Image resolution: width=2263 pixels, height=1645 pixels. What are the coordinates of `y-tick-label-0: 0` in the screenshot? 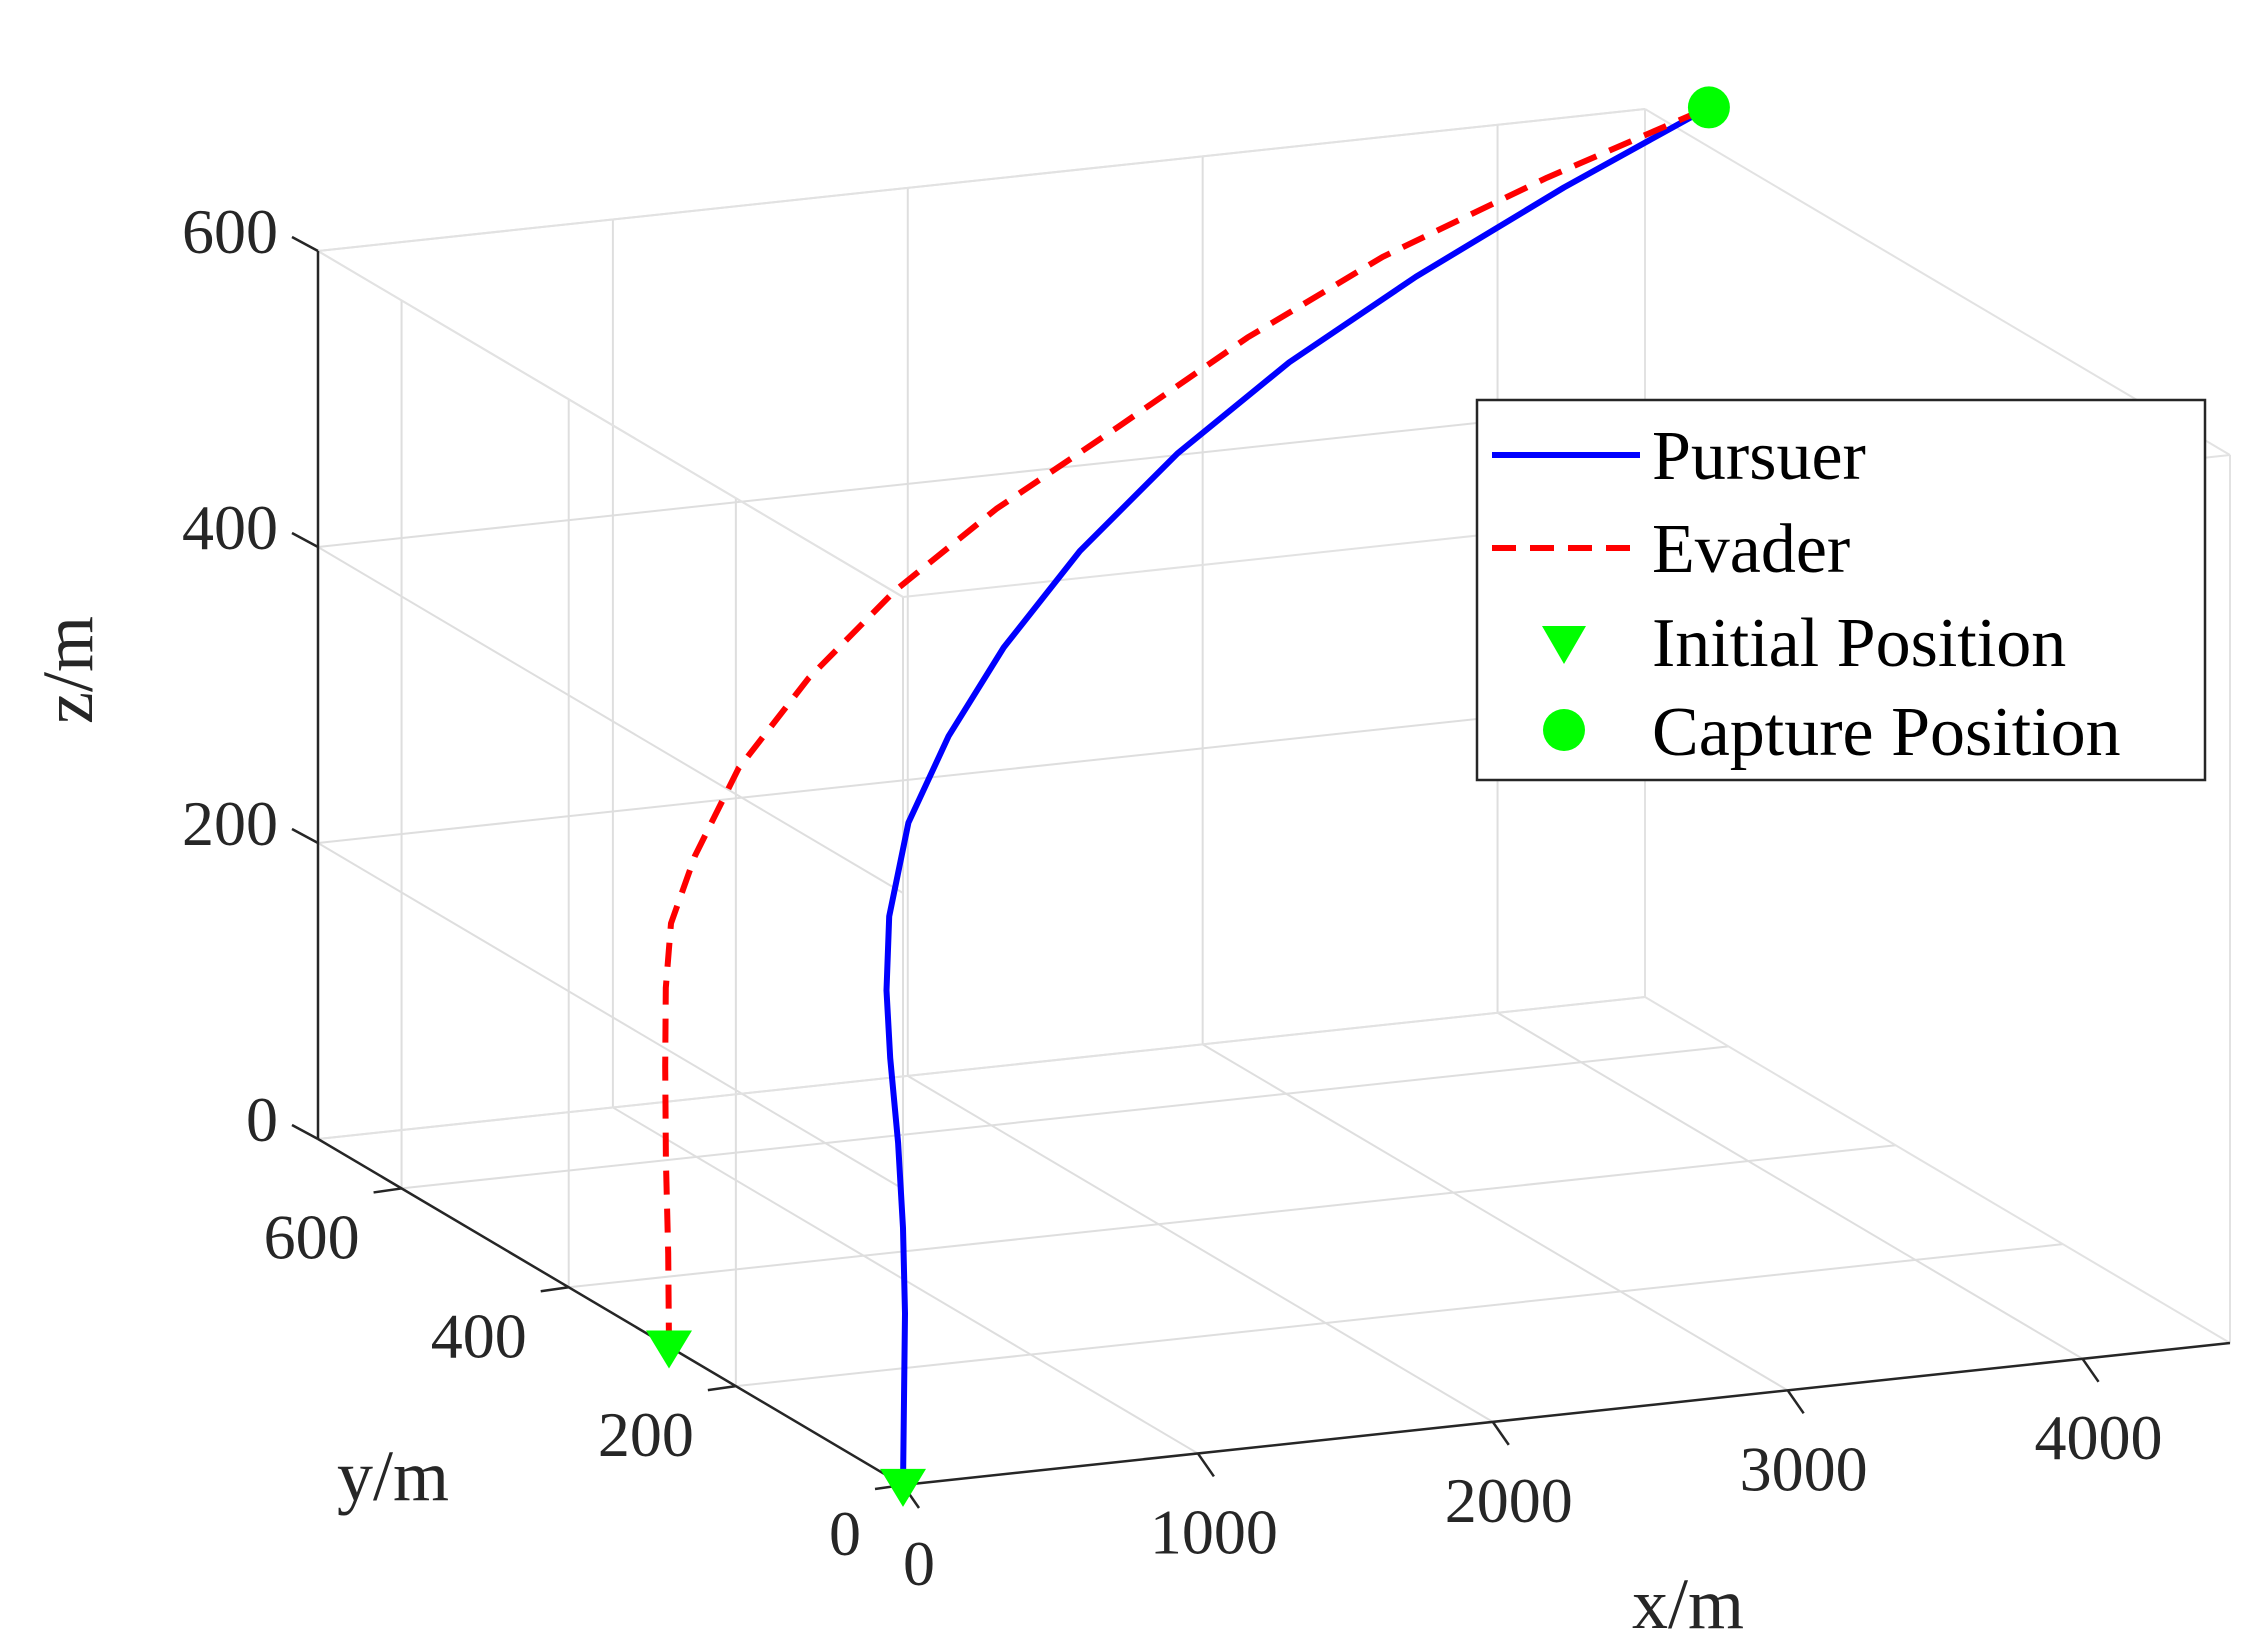 It's located at (845, 1533).